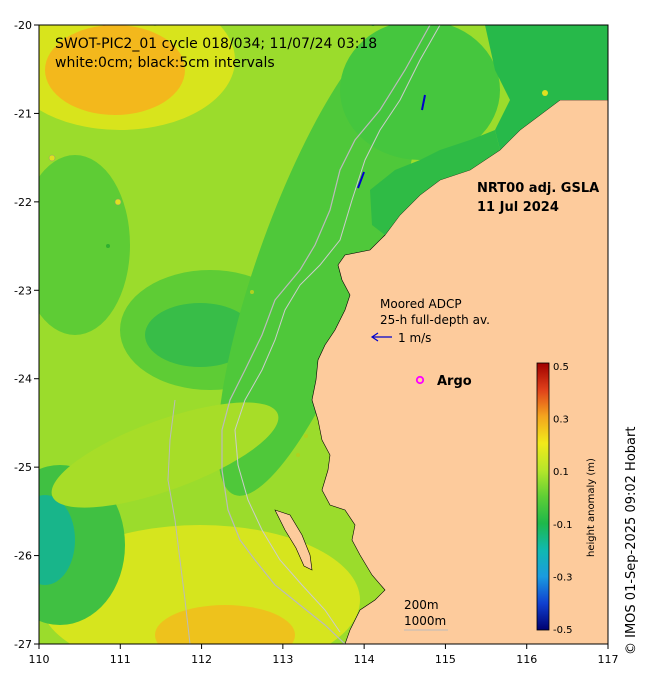  Describe the element at coordinates (563, 577) in the screenshot. I see `colorbar-tick-label-4: -0.3` at that location.